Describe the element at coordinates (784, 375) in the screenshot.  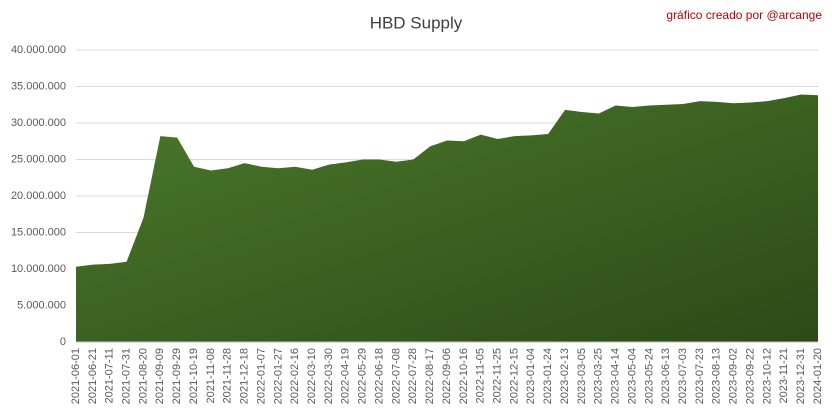
I see `x-tick-label: 2023-11-21` at that location.